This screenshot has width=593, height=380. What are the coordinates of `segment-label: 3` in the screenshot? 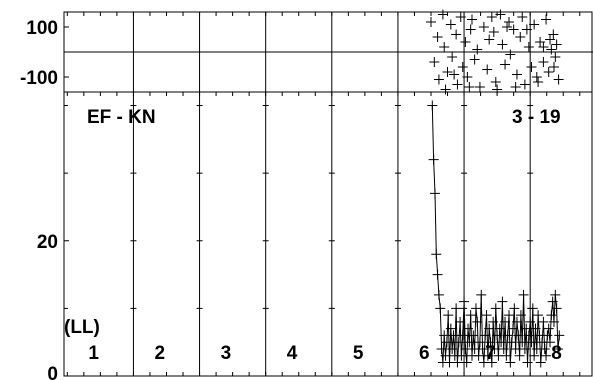 It's located at (226, 353).